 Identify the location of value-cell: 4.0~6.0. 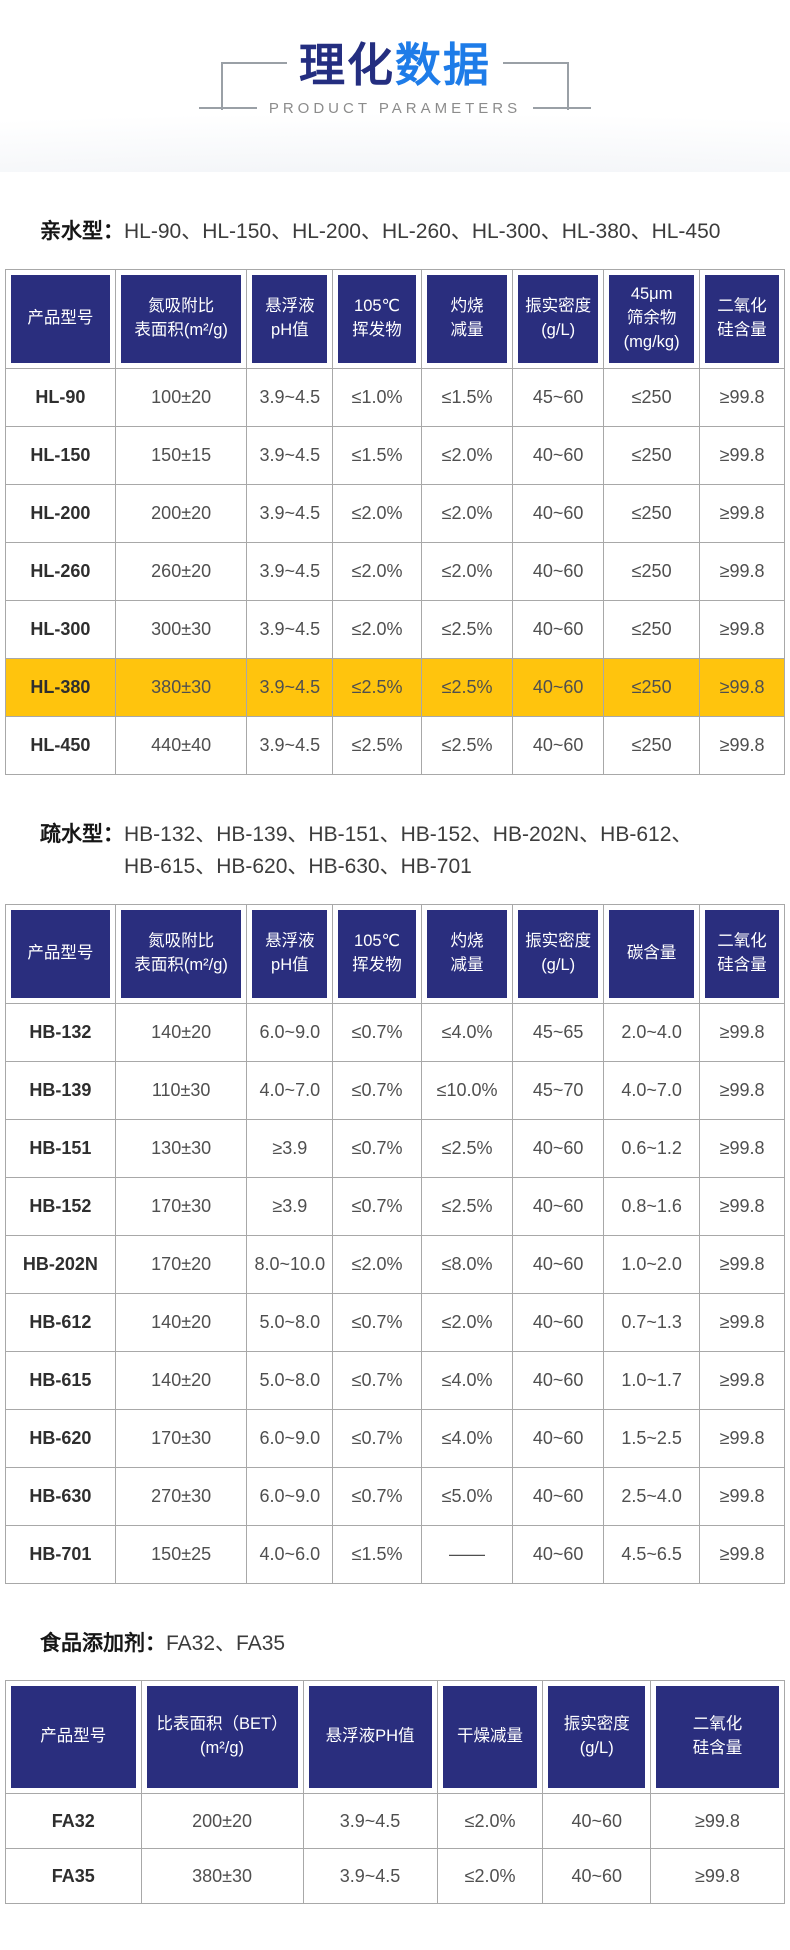
(290, 1554).